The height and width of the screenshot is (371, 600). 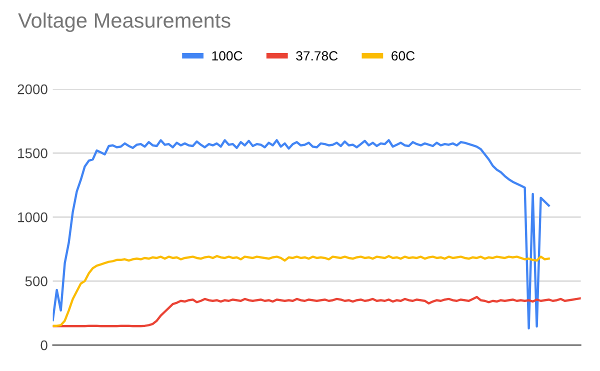 What do you see at coordinates (227, 56) in the screenshot?
I see `legend-label: 100C` at bounding box center [227, 56].